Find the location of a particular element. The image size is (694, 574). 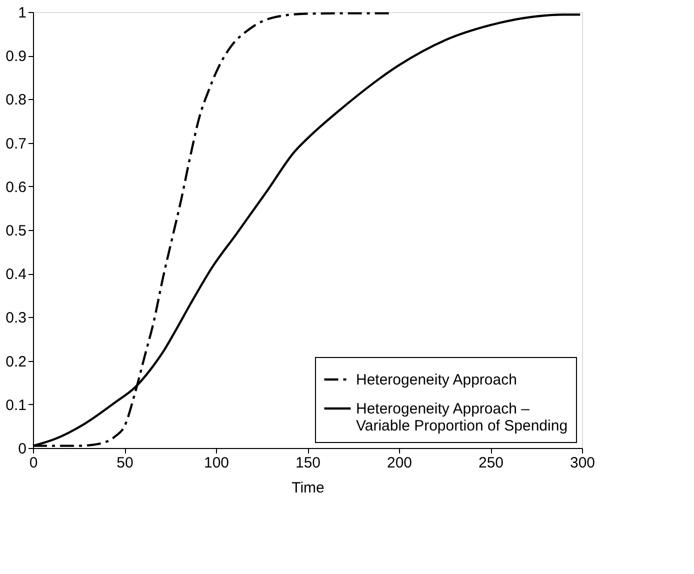

y-tick-label: 0.4 is located at coordinates (16, 275).